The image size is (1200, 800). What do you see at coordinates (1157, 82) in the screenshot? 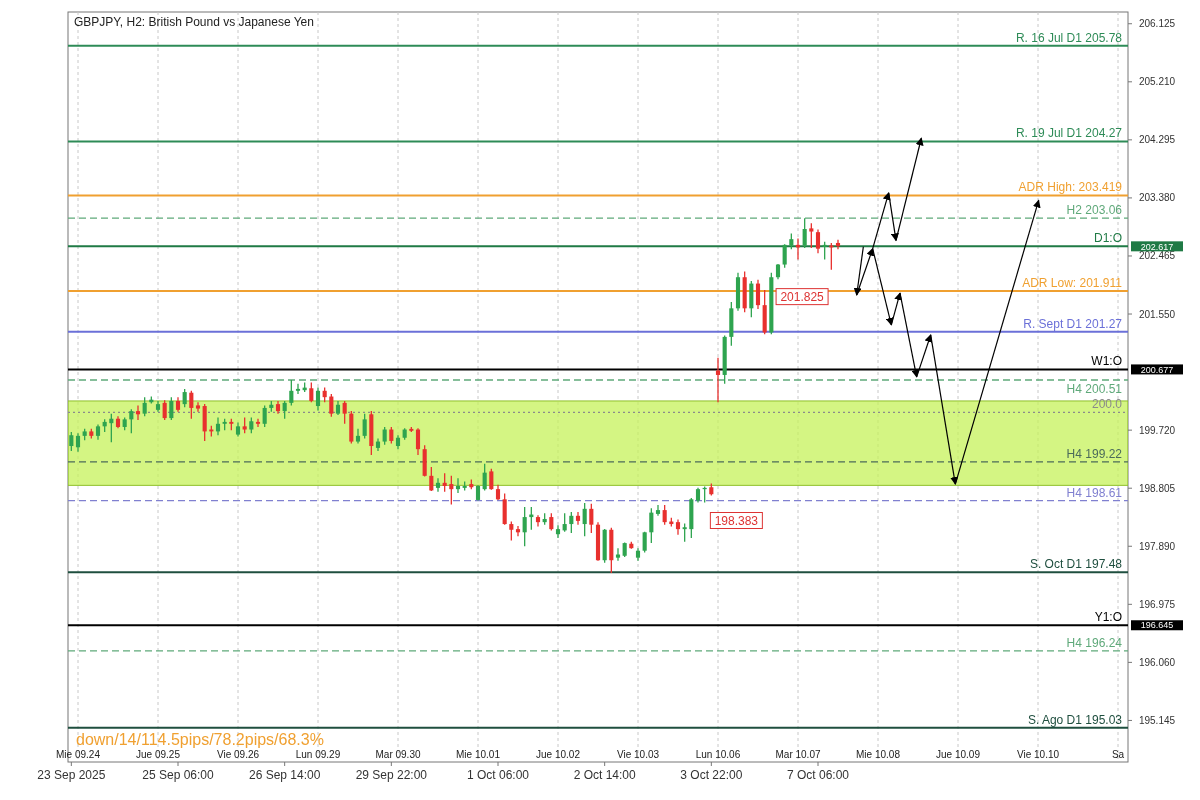
I see `y-tick-label: 205.210` at bounding box center [1157, 82].